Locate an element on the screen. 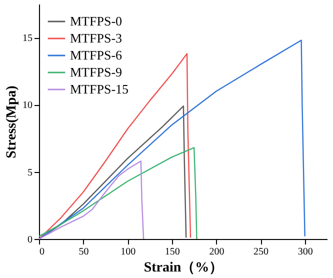 Image resolution: width=333 pixels, height=278 pixels. x-tick-label: 100 is located at coordinates (128, 252).